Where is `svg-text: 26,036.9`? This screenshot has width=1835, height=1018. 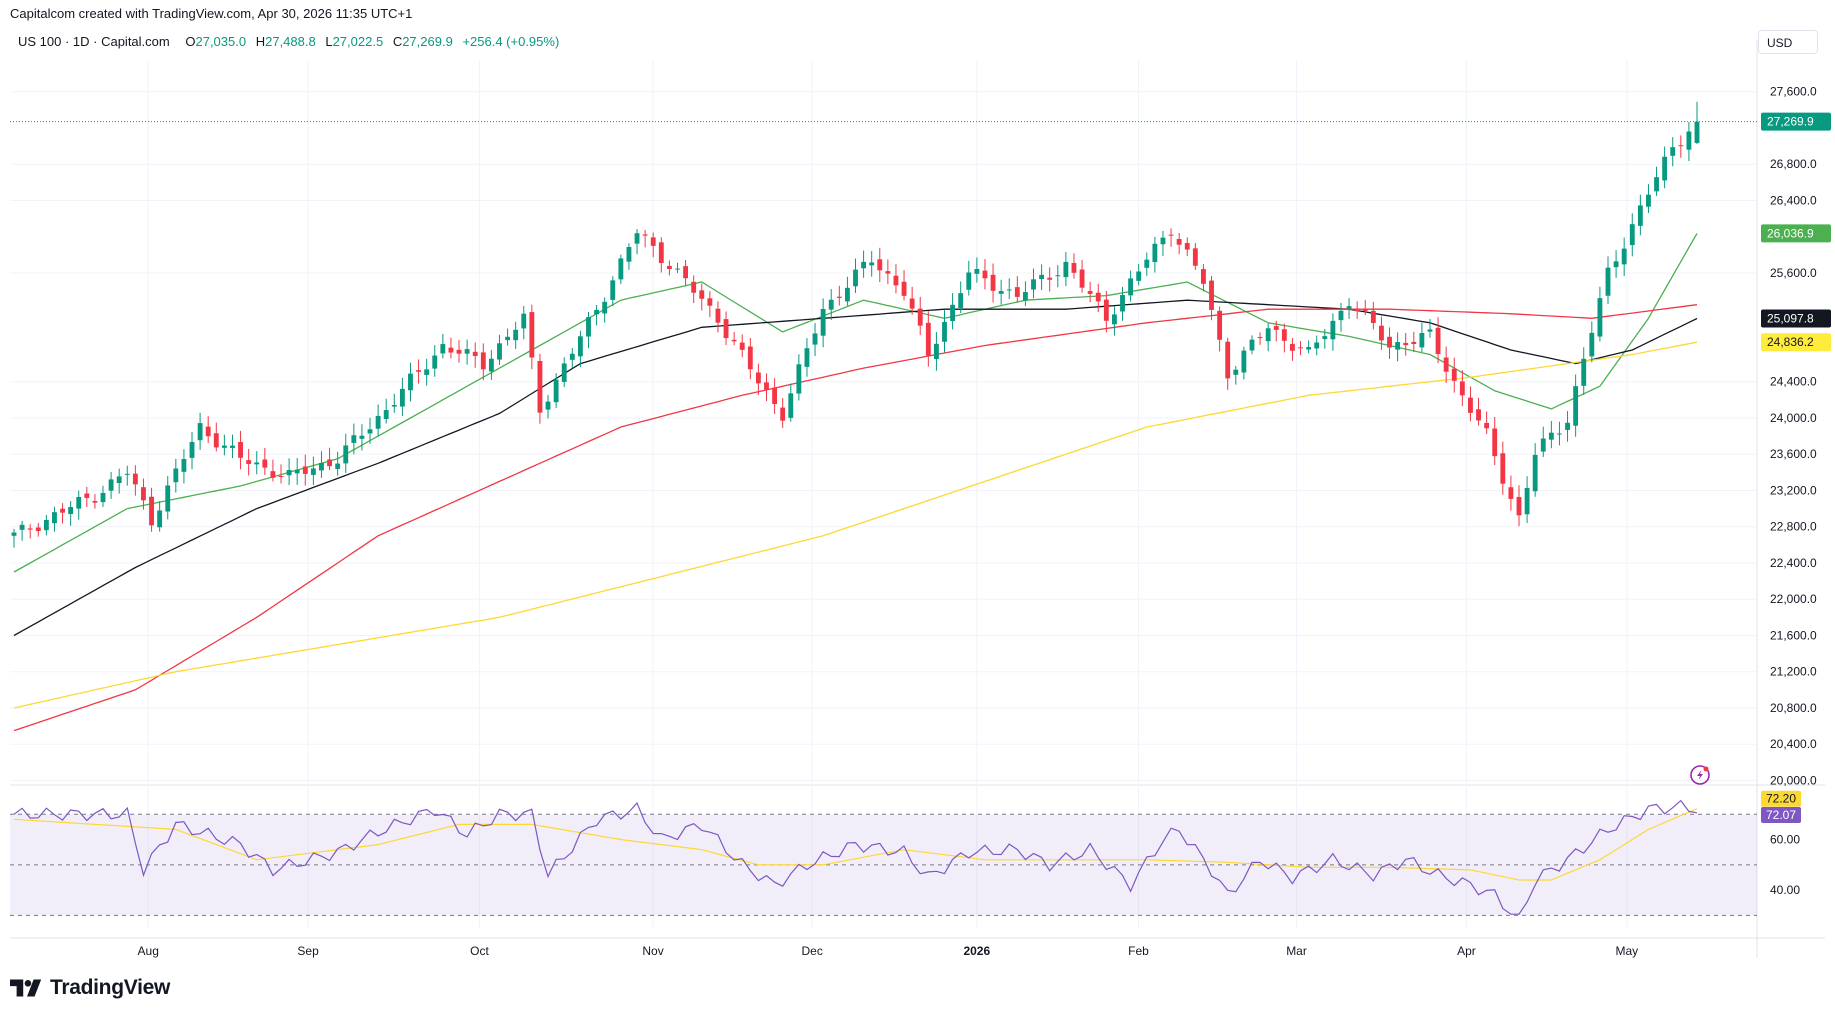
svg-text: 26,036.9 is located at coordinates (1790, 233).